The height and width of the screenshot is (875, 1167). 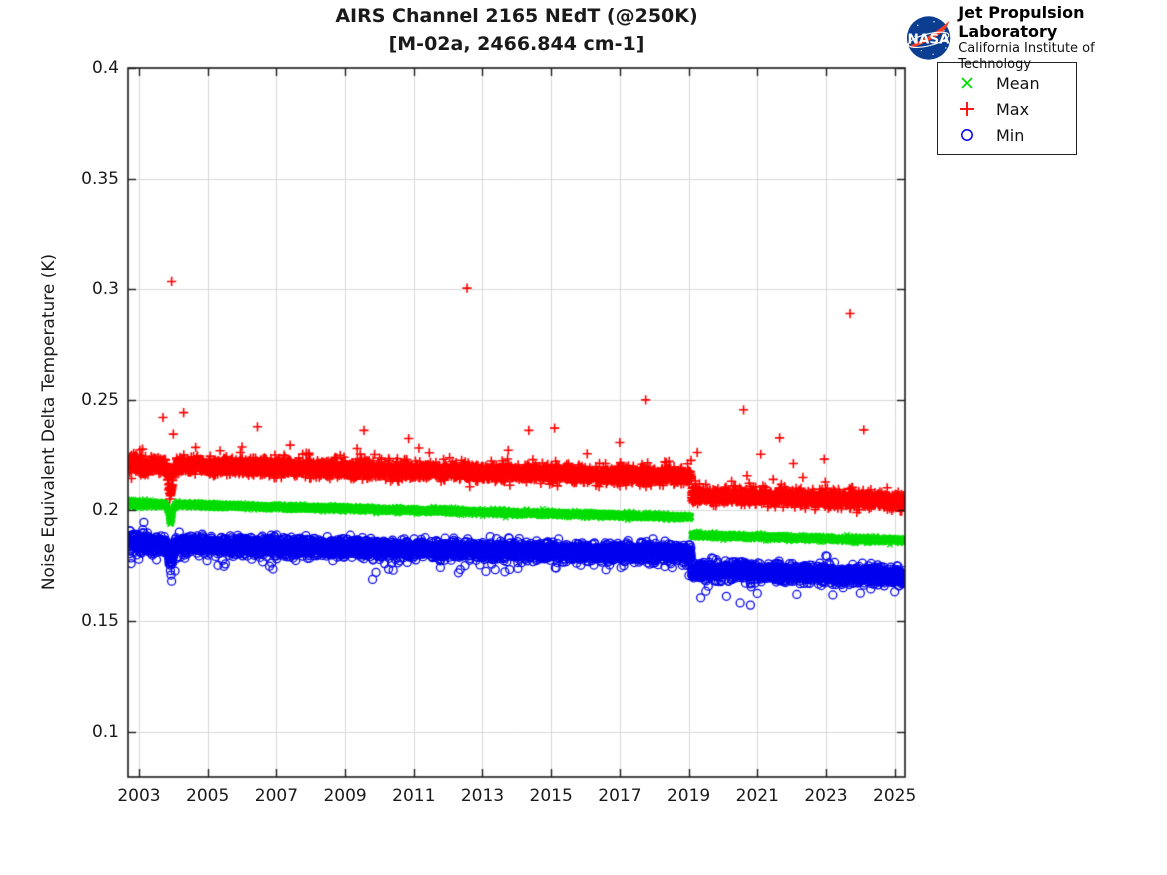 What do you see at coordinates (895, 796) in the screenshot?
I see `x-tick-label: 2025` at bounding box center [895, 796].